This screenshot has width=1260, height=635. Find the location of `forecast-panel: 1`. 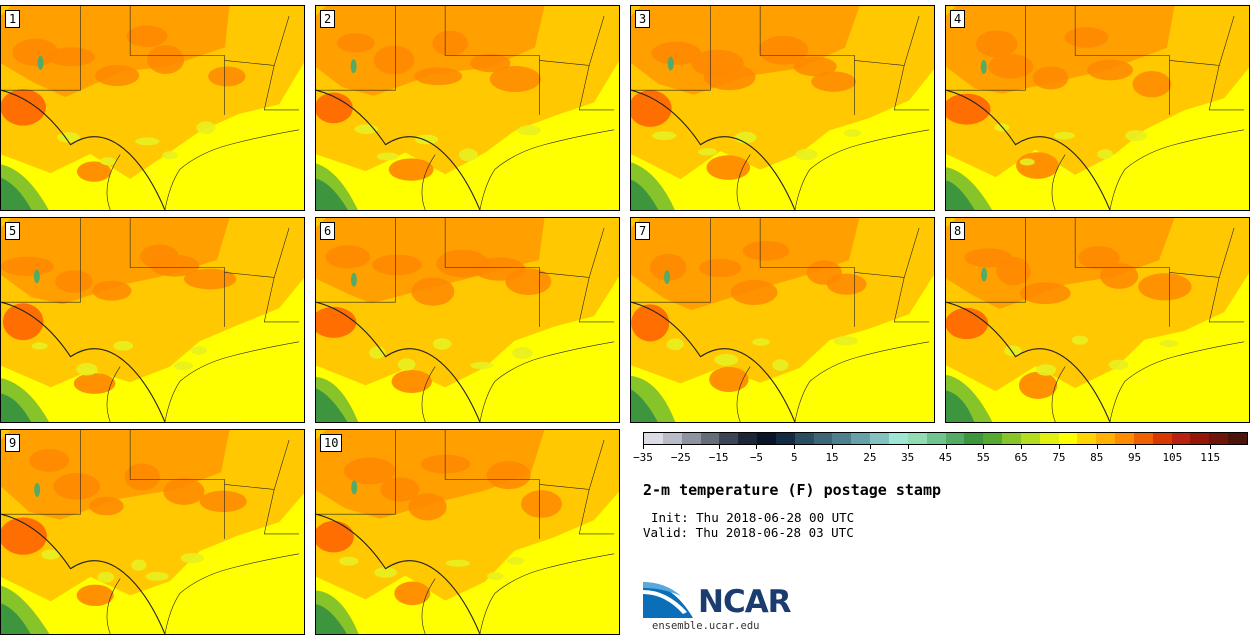

forecast-panel: 1 is located at coordinates (152, 108).